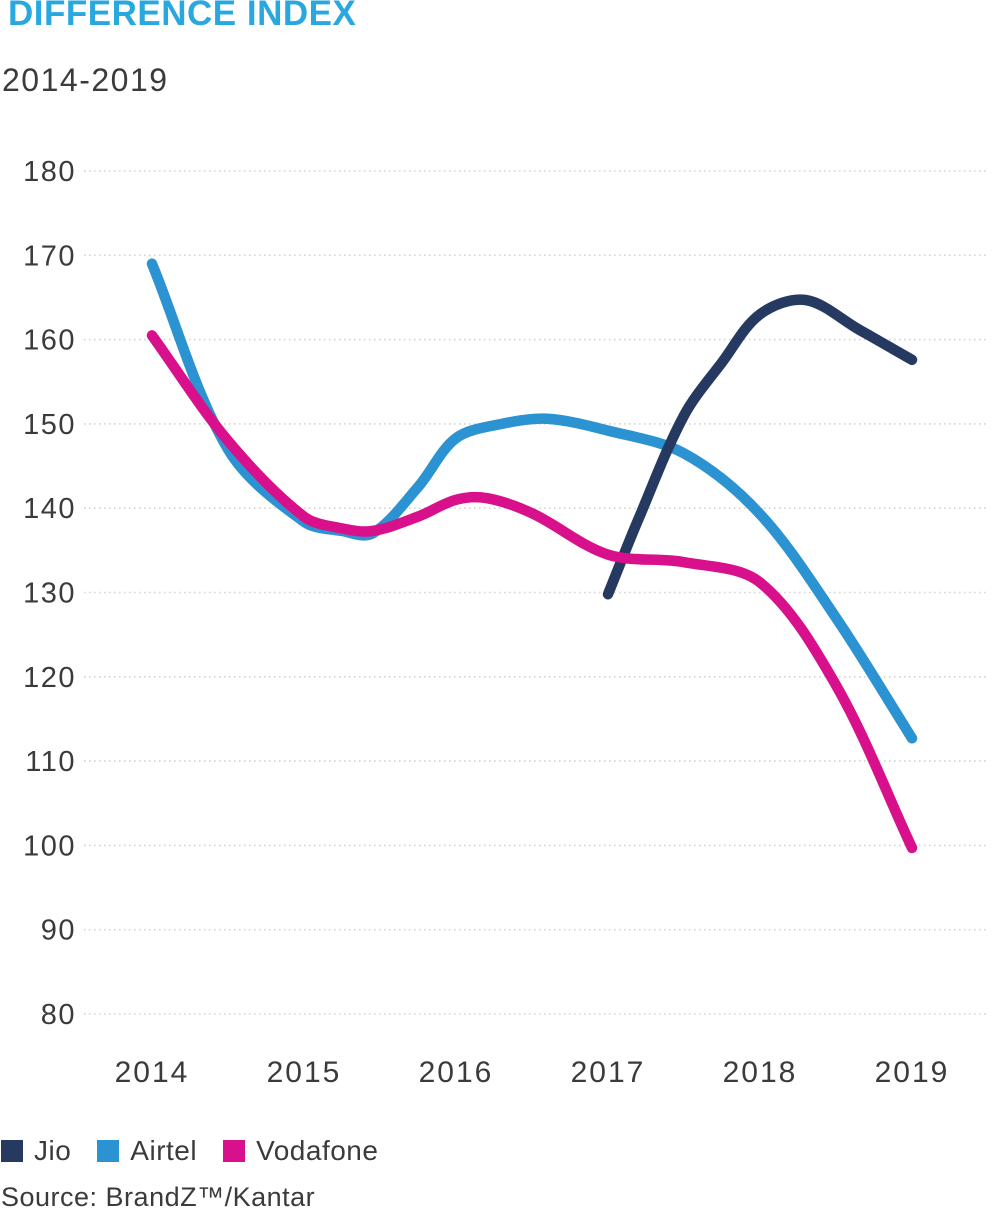  I want to click on y-axis-label-170: 170, so click(49, 256).